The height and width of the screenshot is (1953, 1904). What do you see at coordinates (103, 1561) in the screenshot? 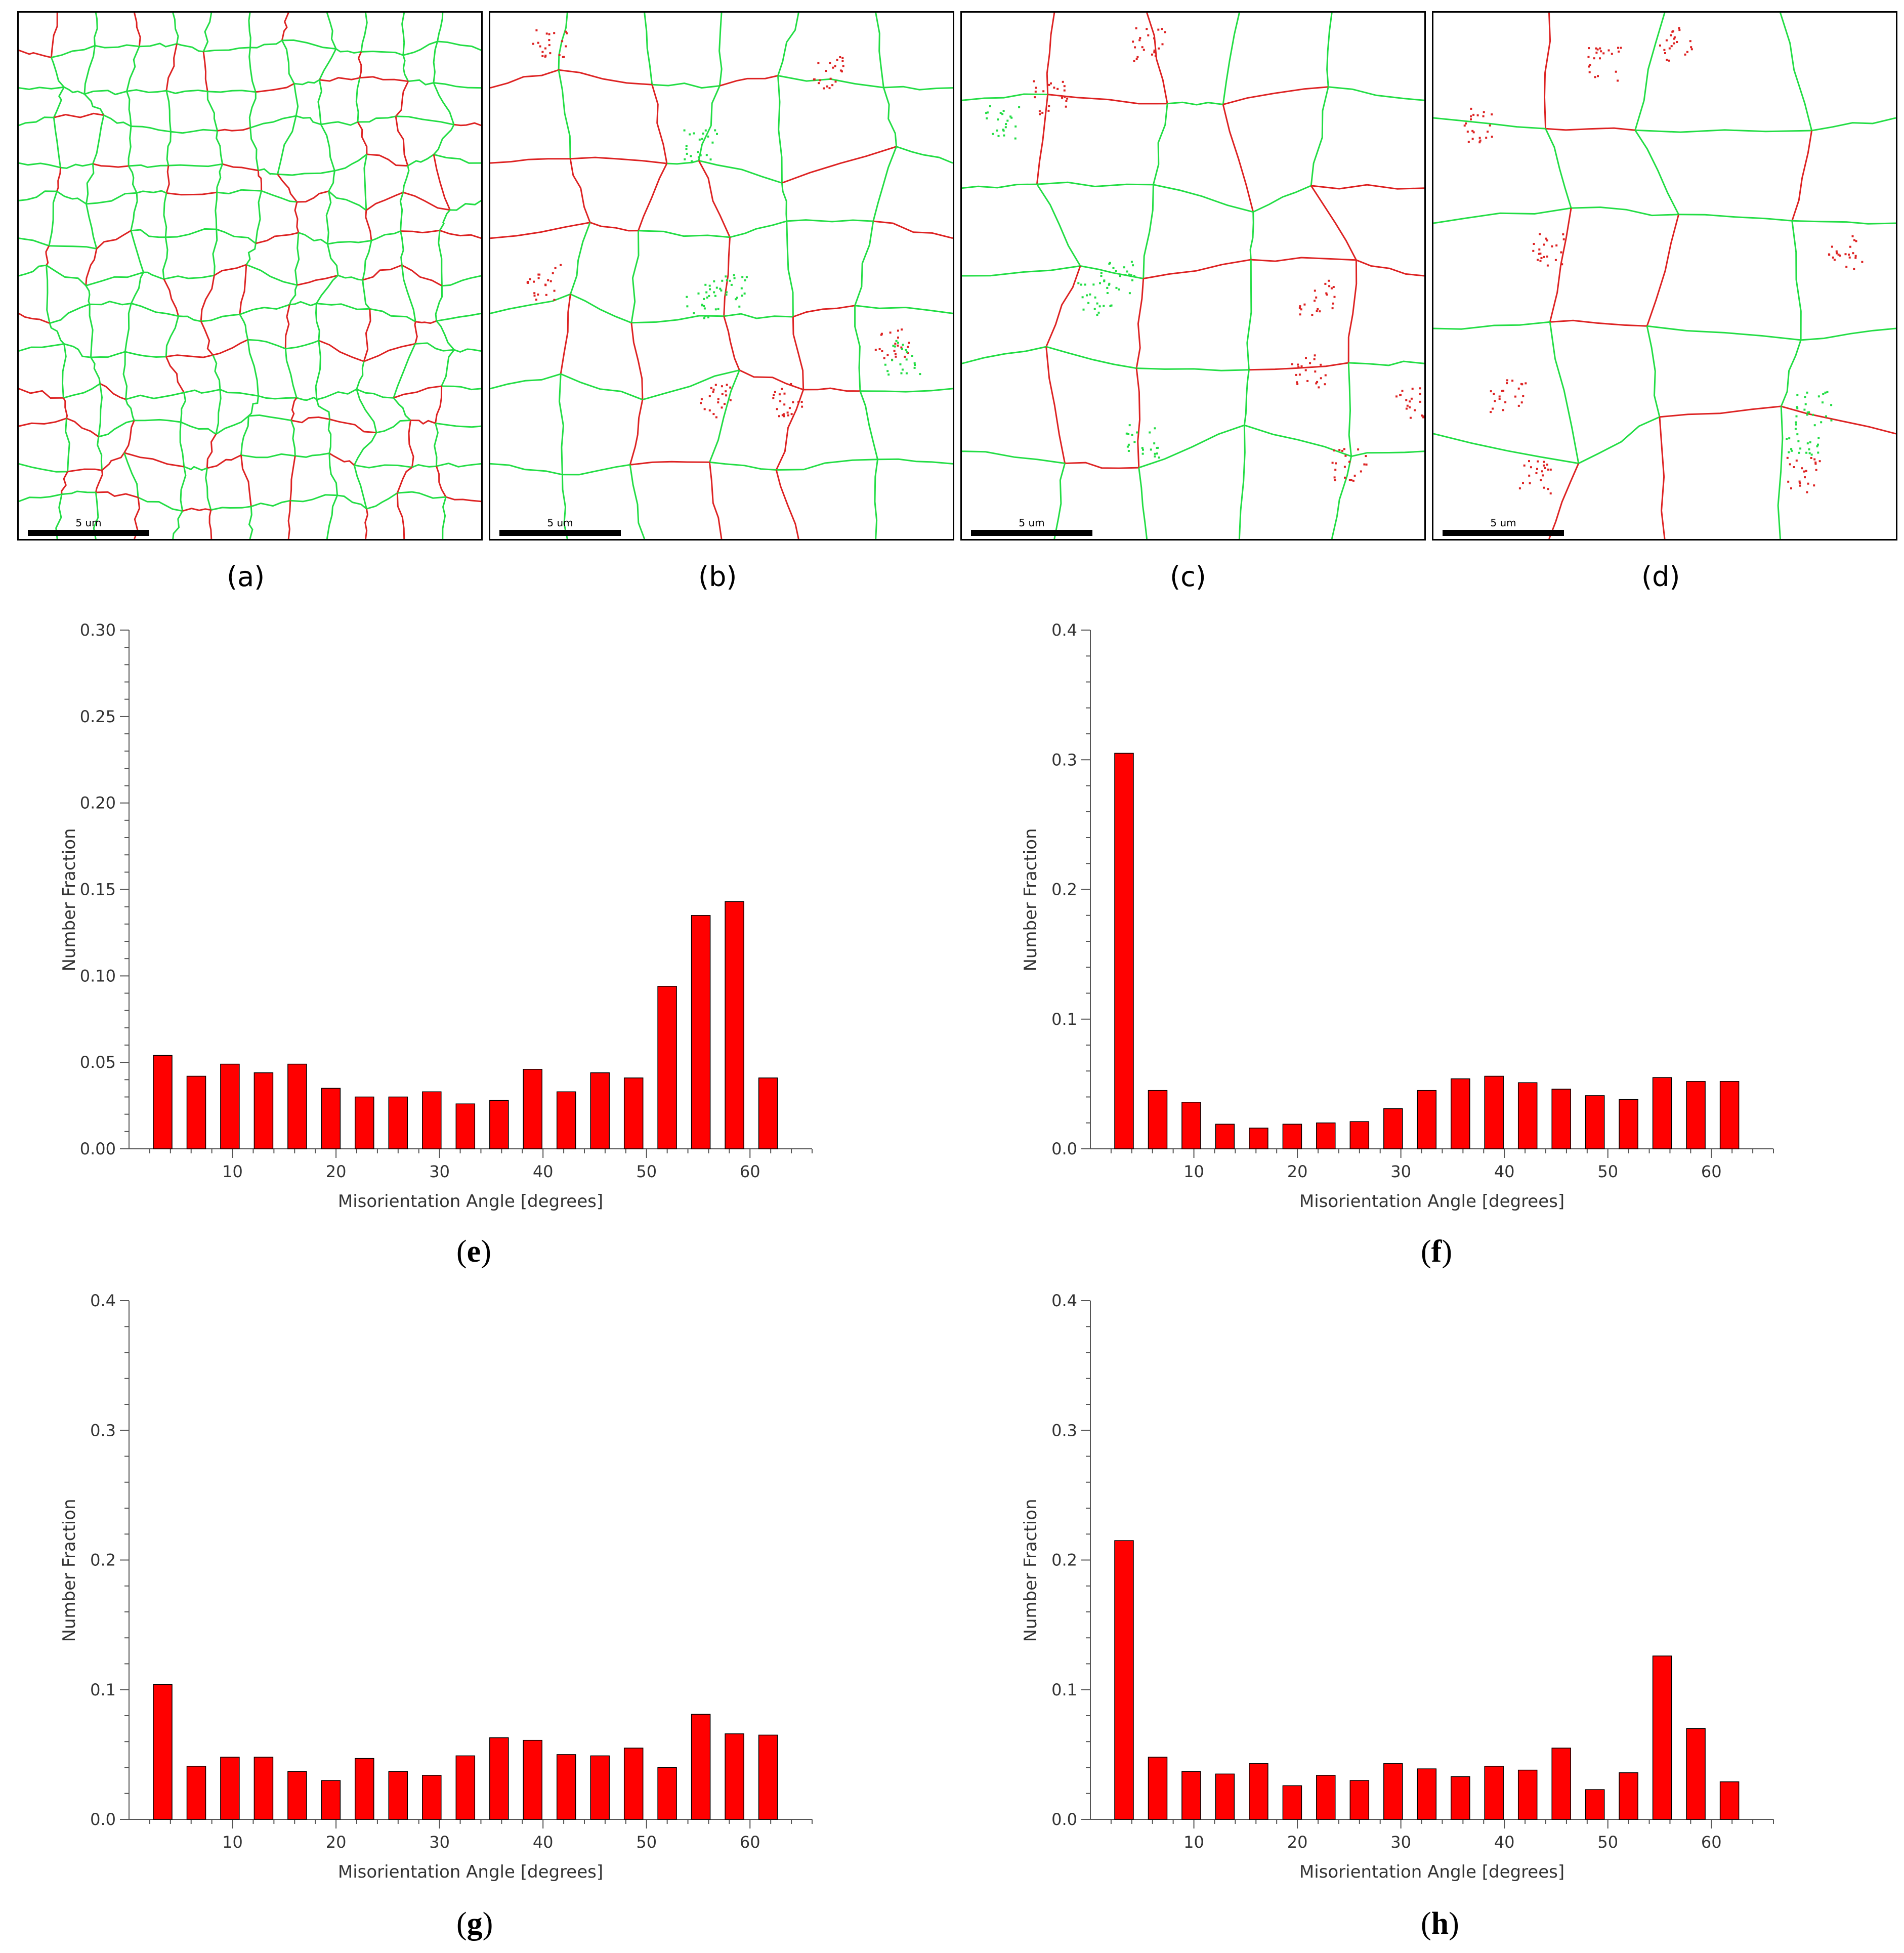
I see `y-tick-label: 0.2` at bounding box center [103, 1561].